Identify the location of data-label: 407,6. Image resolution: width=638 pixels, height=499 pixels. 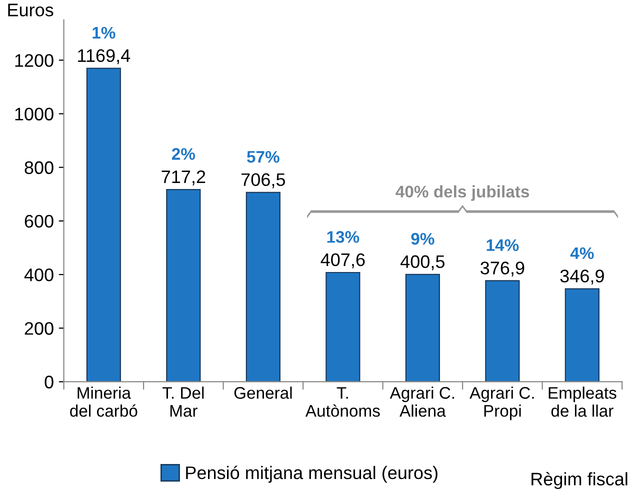
(342, 260).